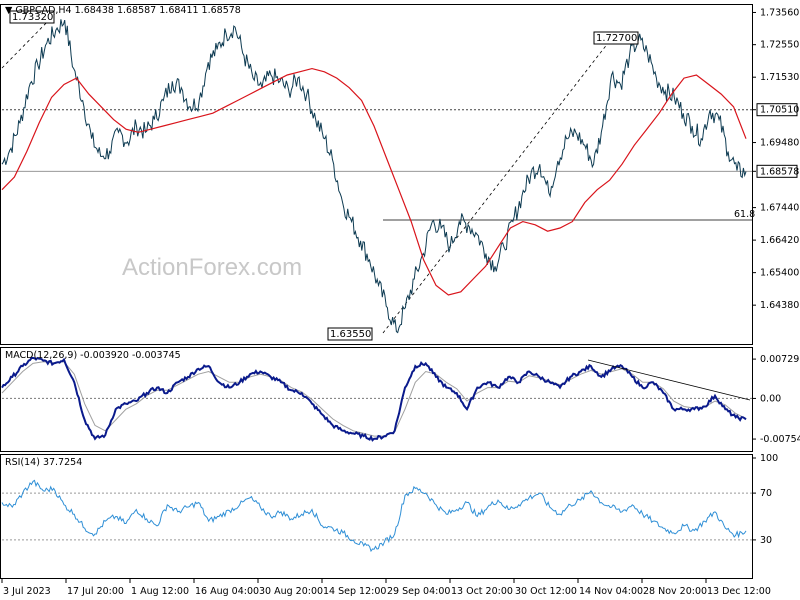 This screenshot has height=600, width=800. Describe the element at coordinates (779, 45) in the screenshot. I see `price-y-tick-label: 1.72550` at that location.